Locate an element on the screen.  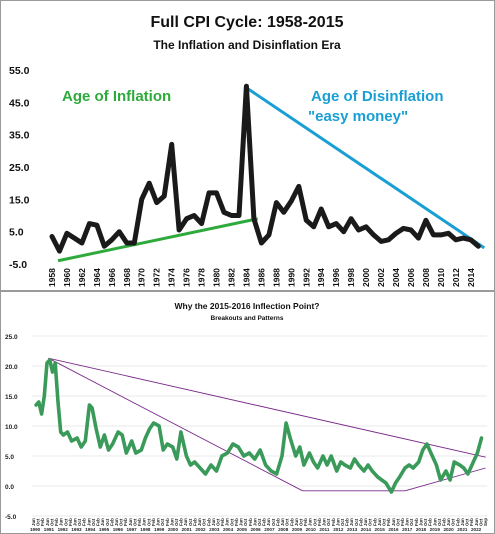
chart2-year-label: 2021 is located at coordinates (462, 529).